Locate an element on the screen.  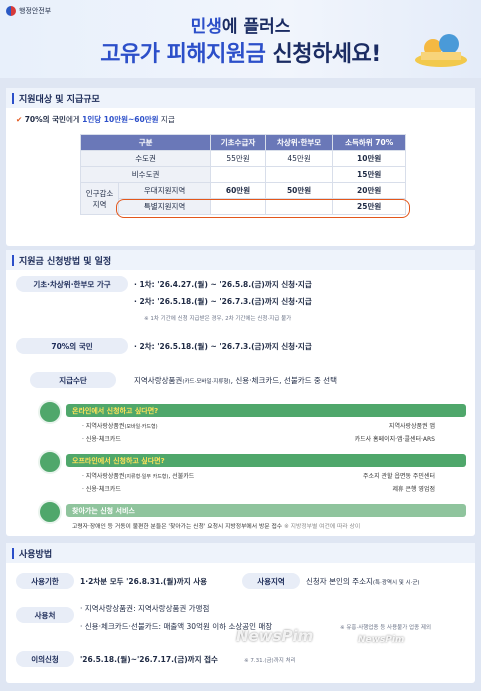
online-row1-dest: 지역사랑상품권 앱 is located at coordinates (411, 426).